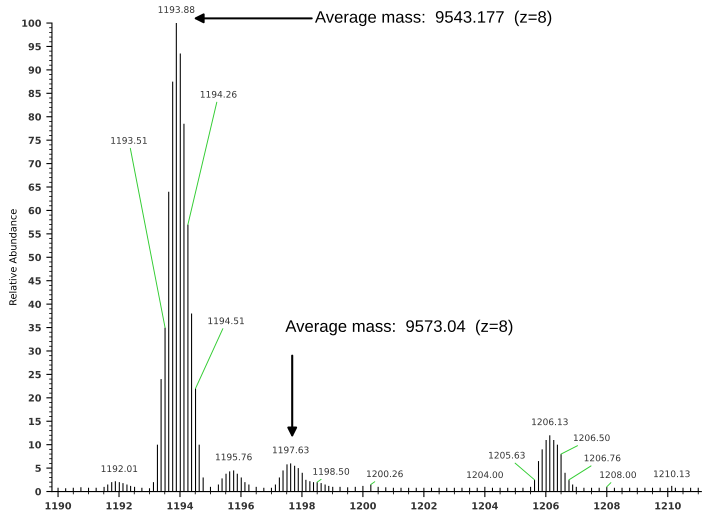 Image resolution: width=702 pixels, height=512 pixels. I want to click on annotation: 1206.50, so click(592, 438).